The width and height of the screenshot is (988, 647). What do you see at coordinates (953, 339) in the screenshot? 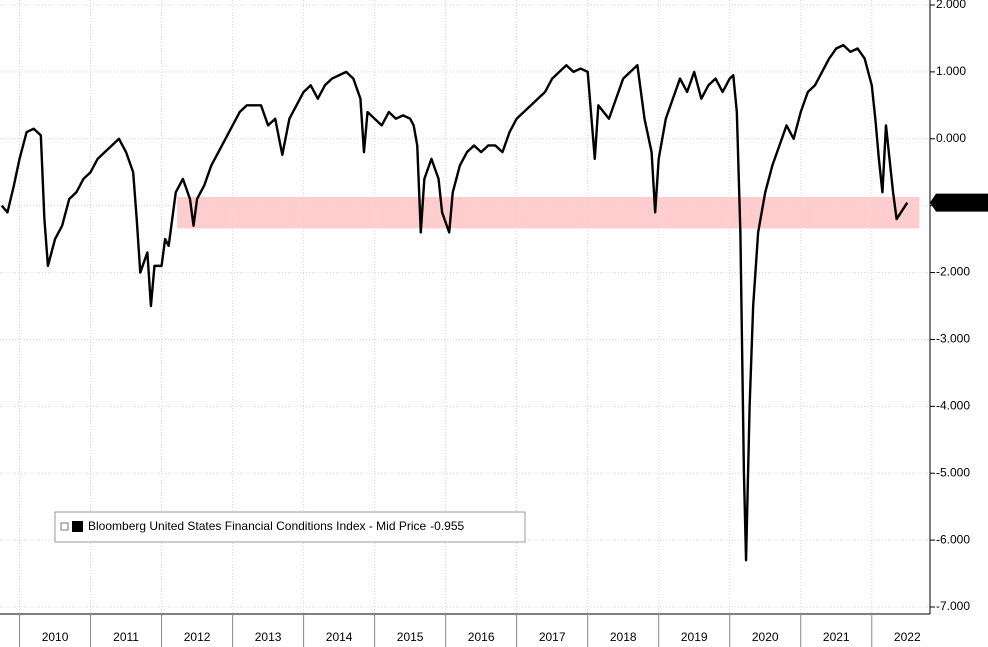
I see `y-tick-label: -3.000` at bounding box center [953, 339].